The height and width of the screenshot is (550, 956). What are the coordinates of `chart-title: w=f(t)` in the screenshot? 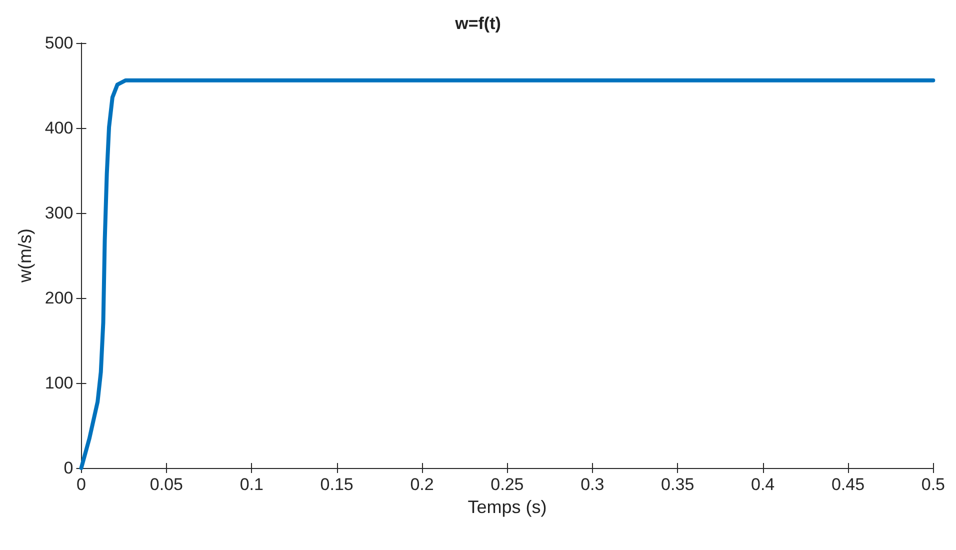 It's located at (477, 23).